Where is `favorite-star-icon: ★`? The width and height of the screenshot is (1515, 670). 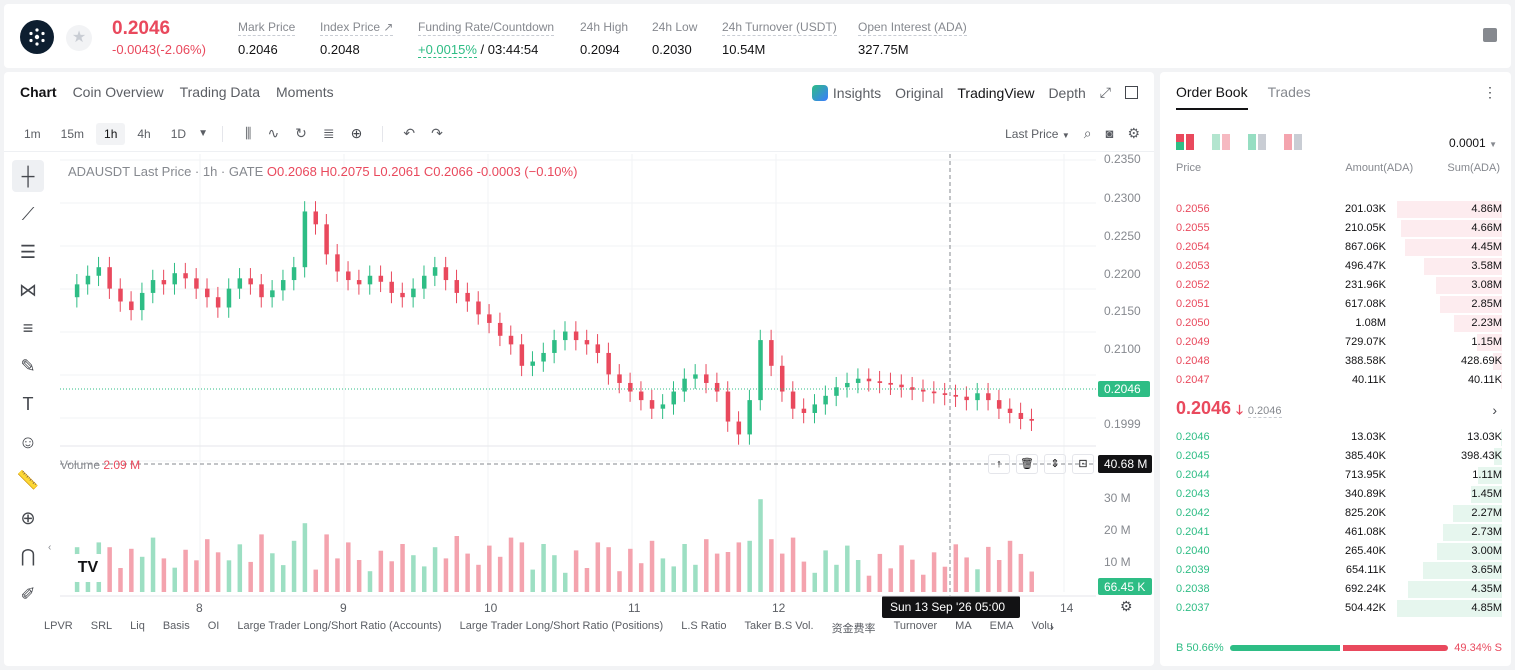
favorite-star-icon: ★ is located at coordinates (79, 38).